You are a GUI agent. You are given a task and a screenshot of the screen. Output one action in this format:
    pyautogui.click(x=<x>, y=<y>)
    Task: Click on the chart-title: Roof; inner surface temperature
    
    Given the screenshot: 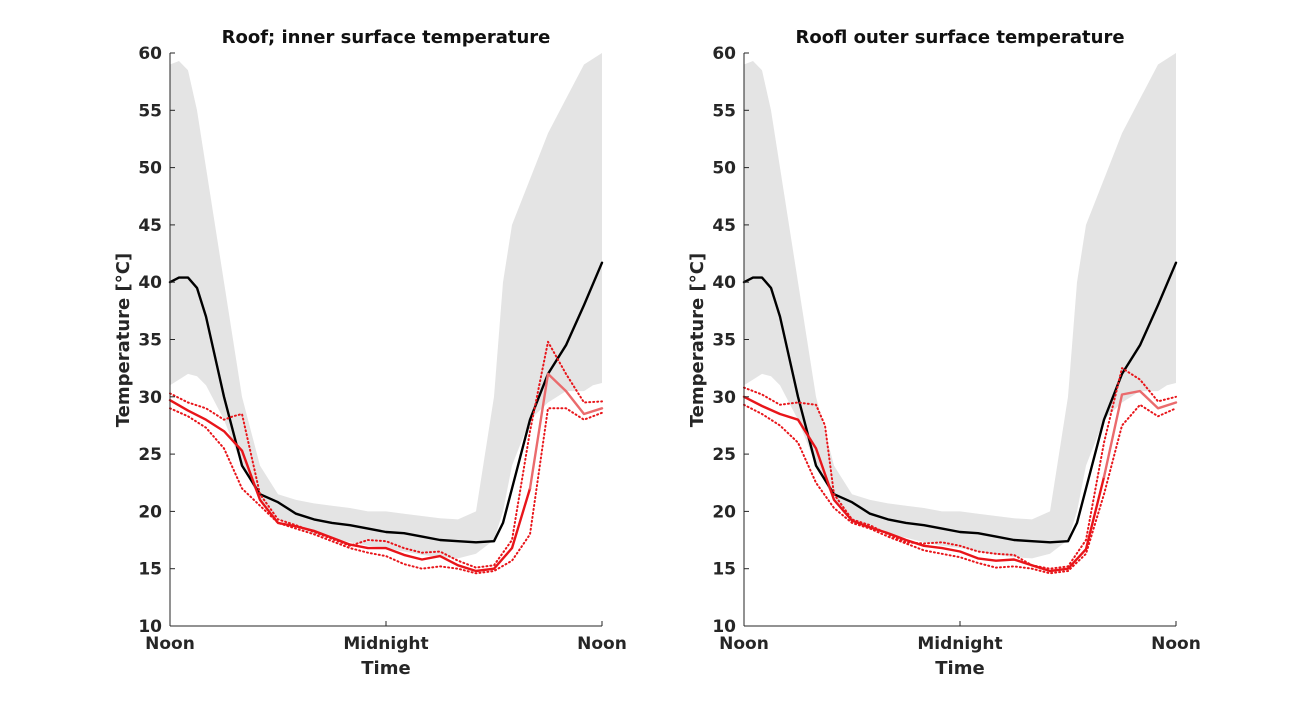 What is the action you would take?
    pyautogui.click(x=386, y=37)
    